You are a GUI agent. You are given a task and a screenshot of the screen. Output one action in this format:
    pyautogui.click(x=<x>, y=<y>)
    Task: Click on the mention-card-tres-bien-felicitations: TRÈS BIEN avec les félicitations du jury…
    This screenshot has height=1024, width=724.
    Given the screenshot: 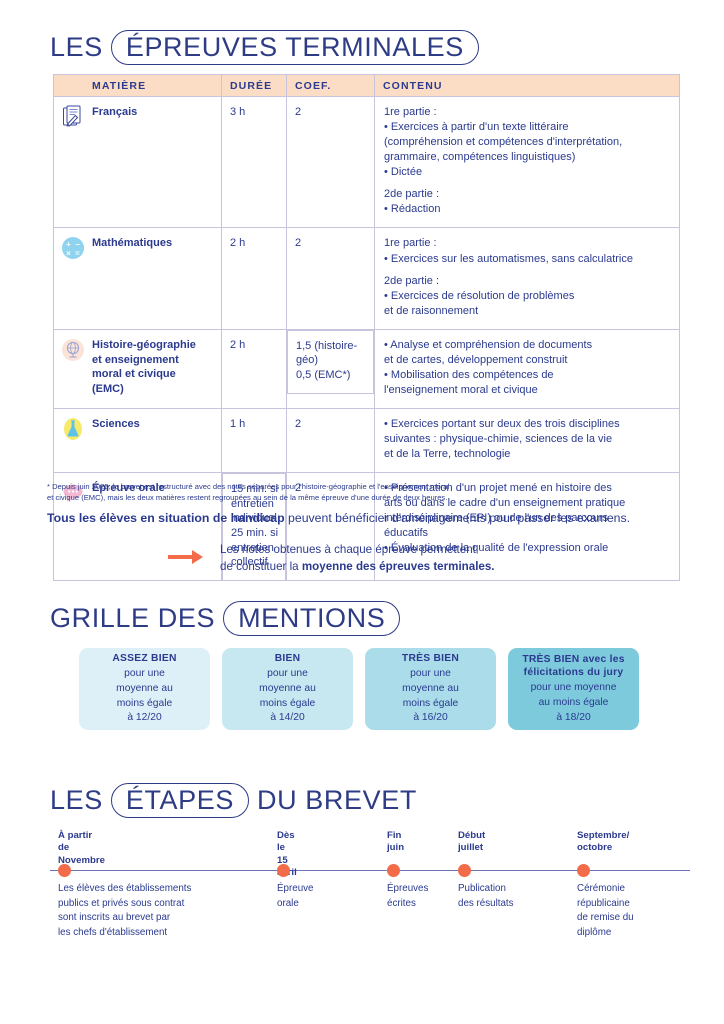 What is the action you would take?
    pyautogui.click(x=573, y=689)
    